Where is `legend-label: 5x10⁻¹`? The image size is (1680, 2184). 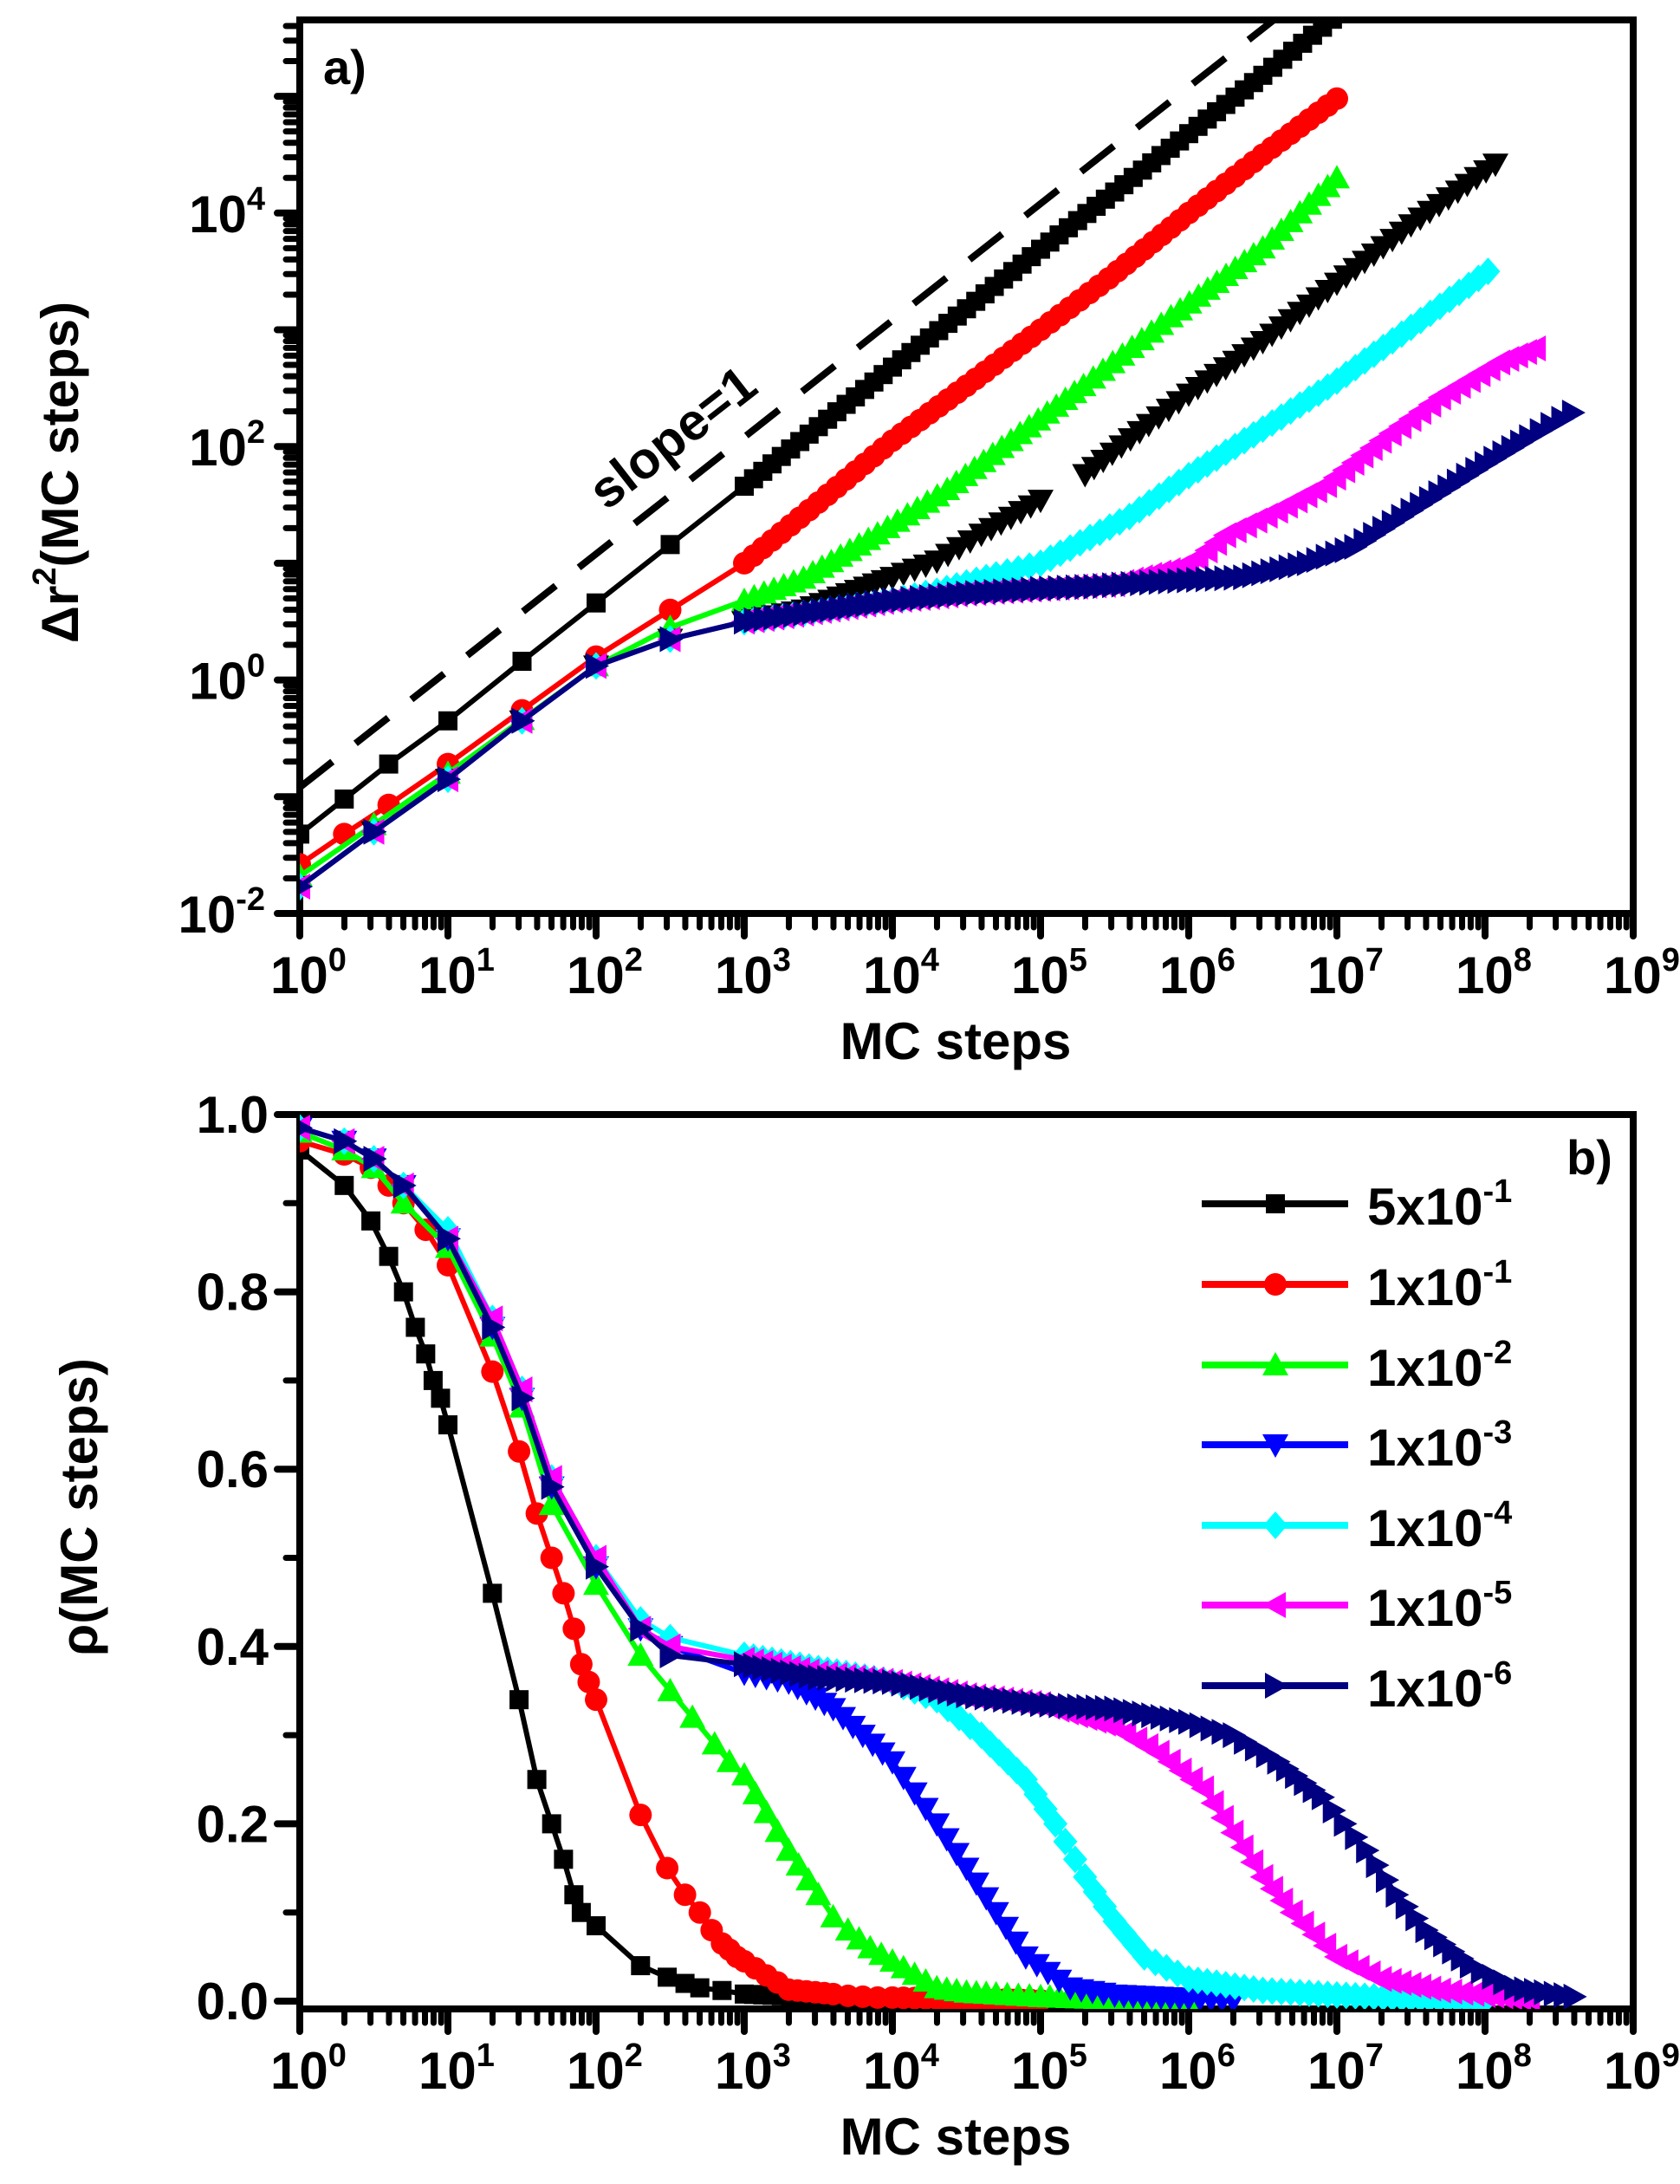
legend-label: 5x10⁻¹ is located at coordinates (1439, 1204).